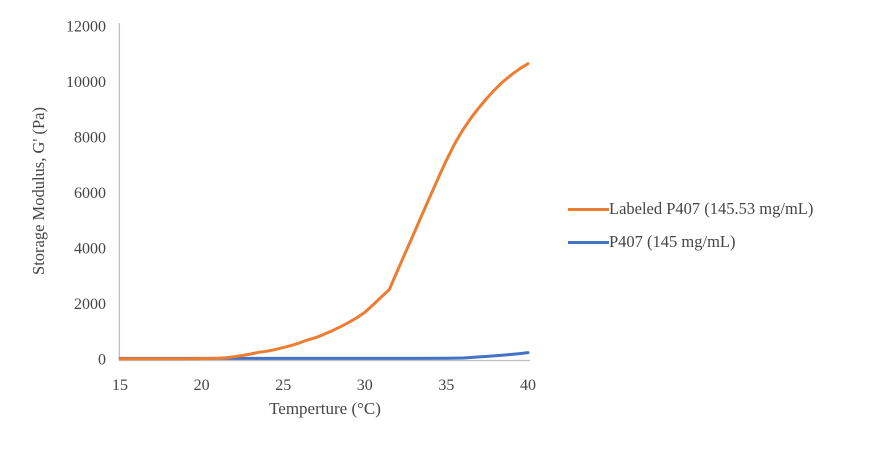  What do you see at coordinates (102, 360) in the screenshot?
I see `y-tick-label: 0` at bounding box center [102, 360].